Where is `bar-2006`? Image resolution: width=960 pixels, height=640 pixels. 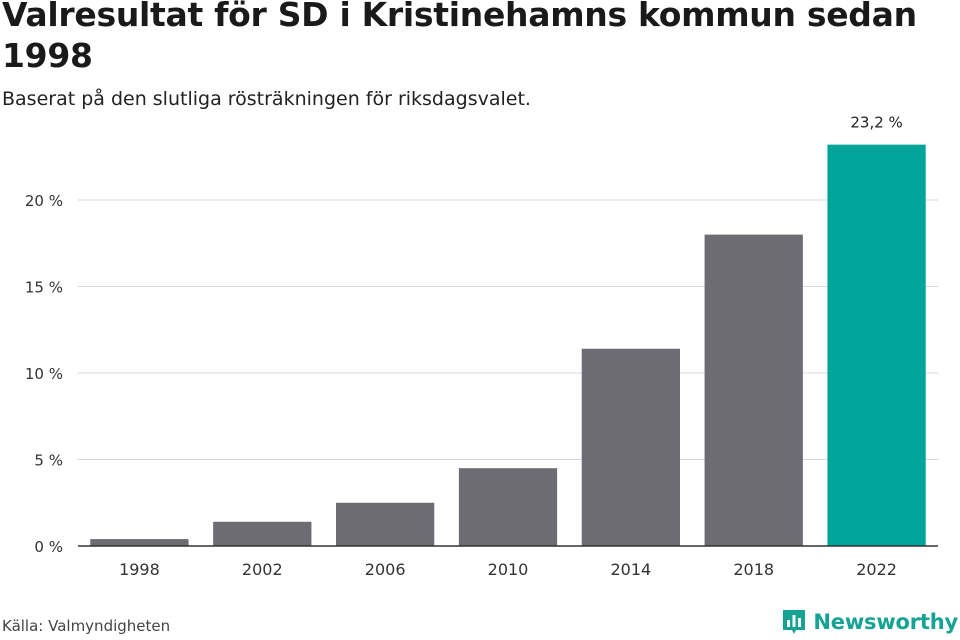 bar-2006 is located at coordinates (385, 524).